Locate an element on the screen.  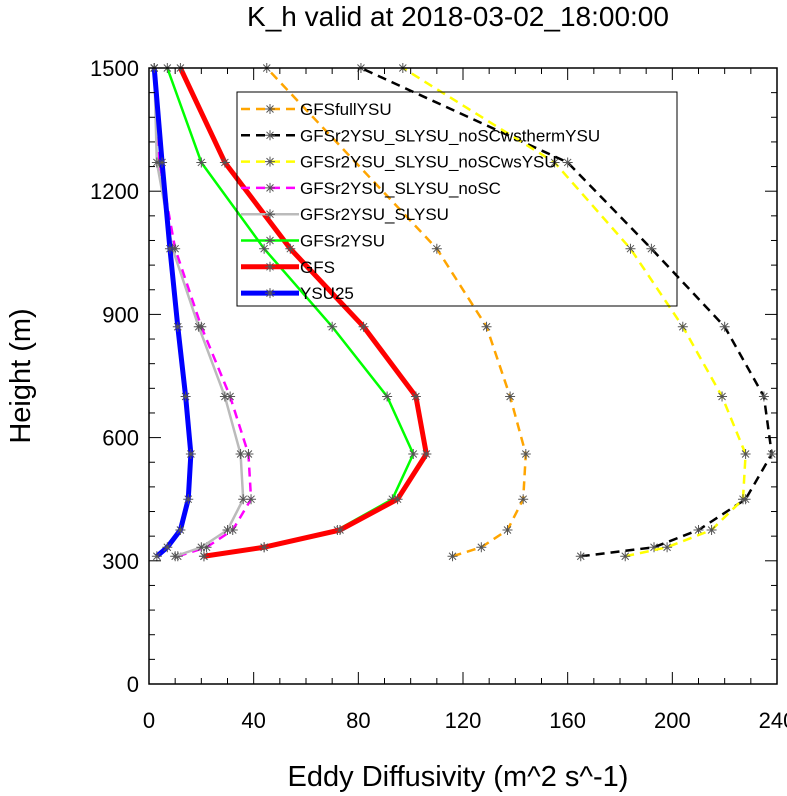
legend-label-gfsr2ysu: GFSr2YSU is located at coordinates (342, 241).